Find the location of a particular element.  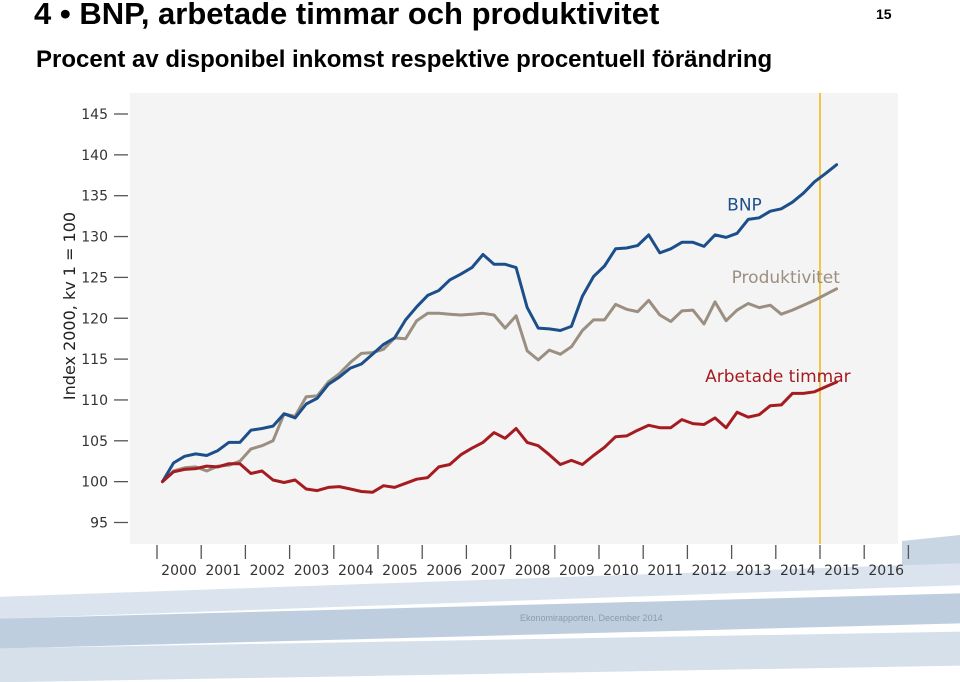

x-tick-label: 2013 is located at coordinates (754, 571).